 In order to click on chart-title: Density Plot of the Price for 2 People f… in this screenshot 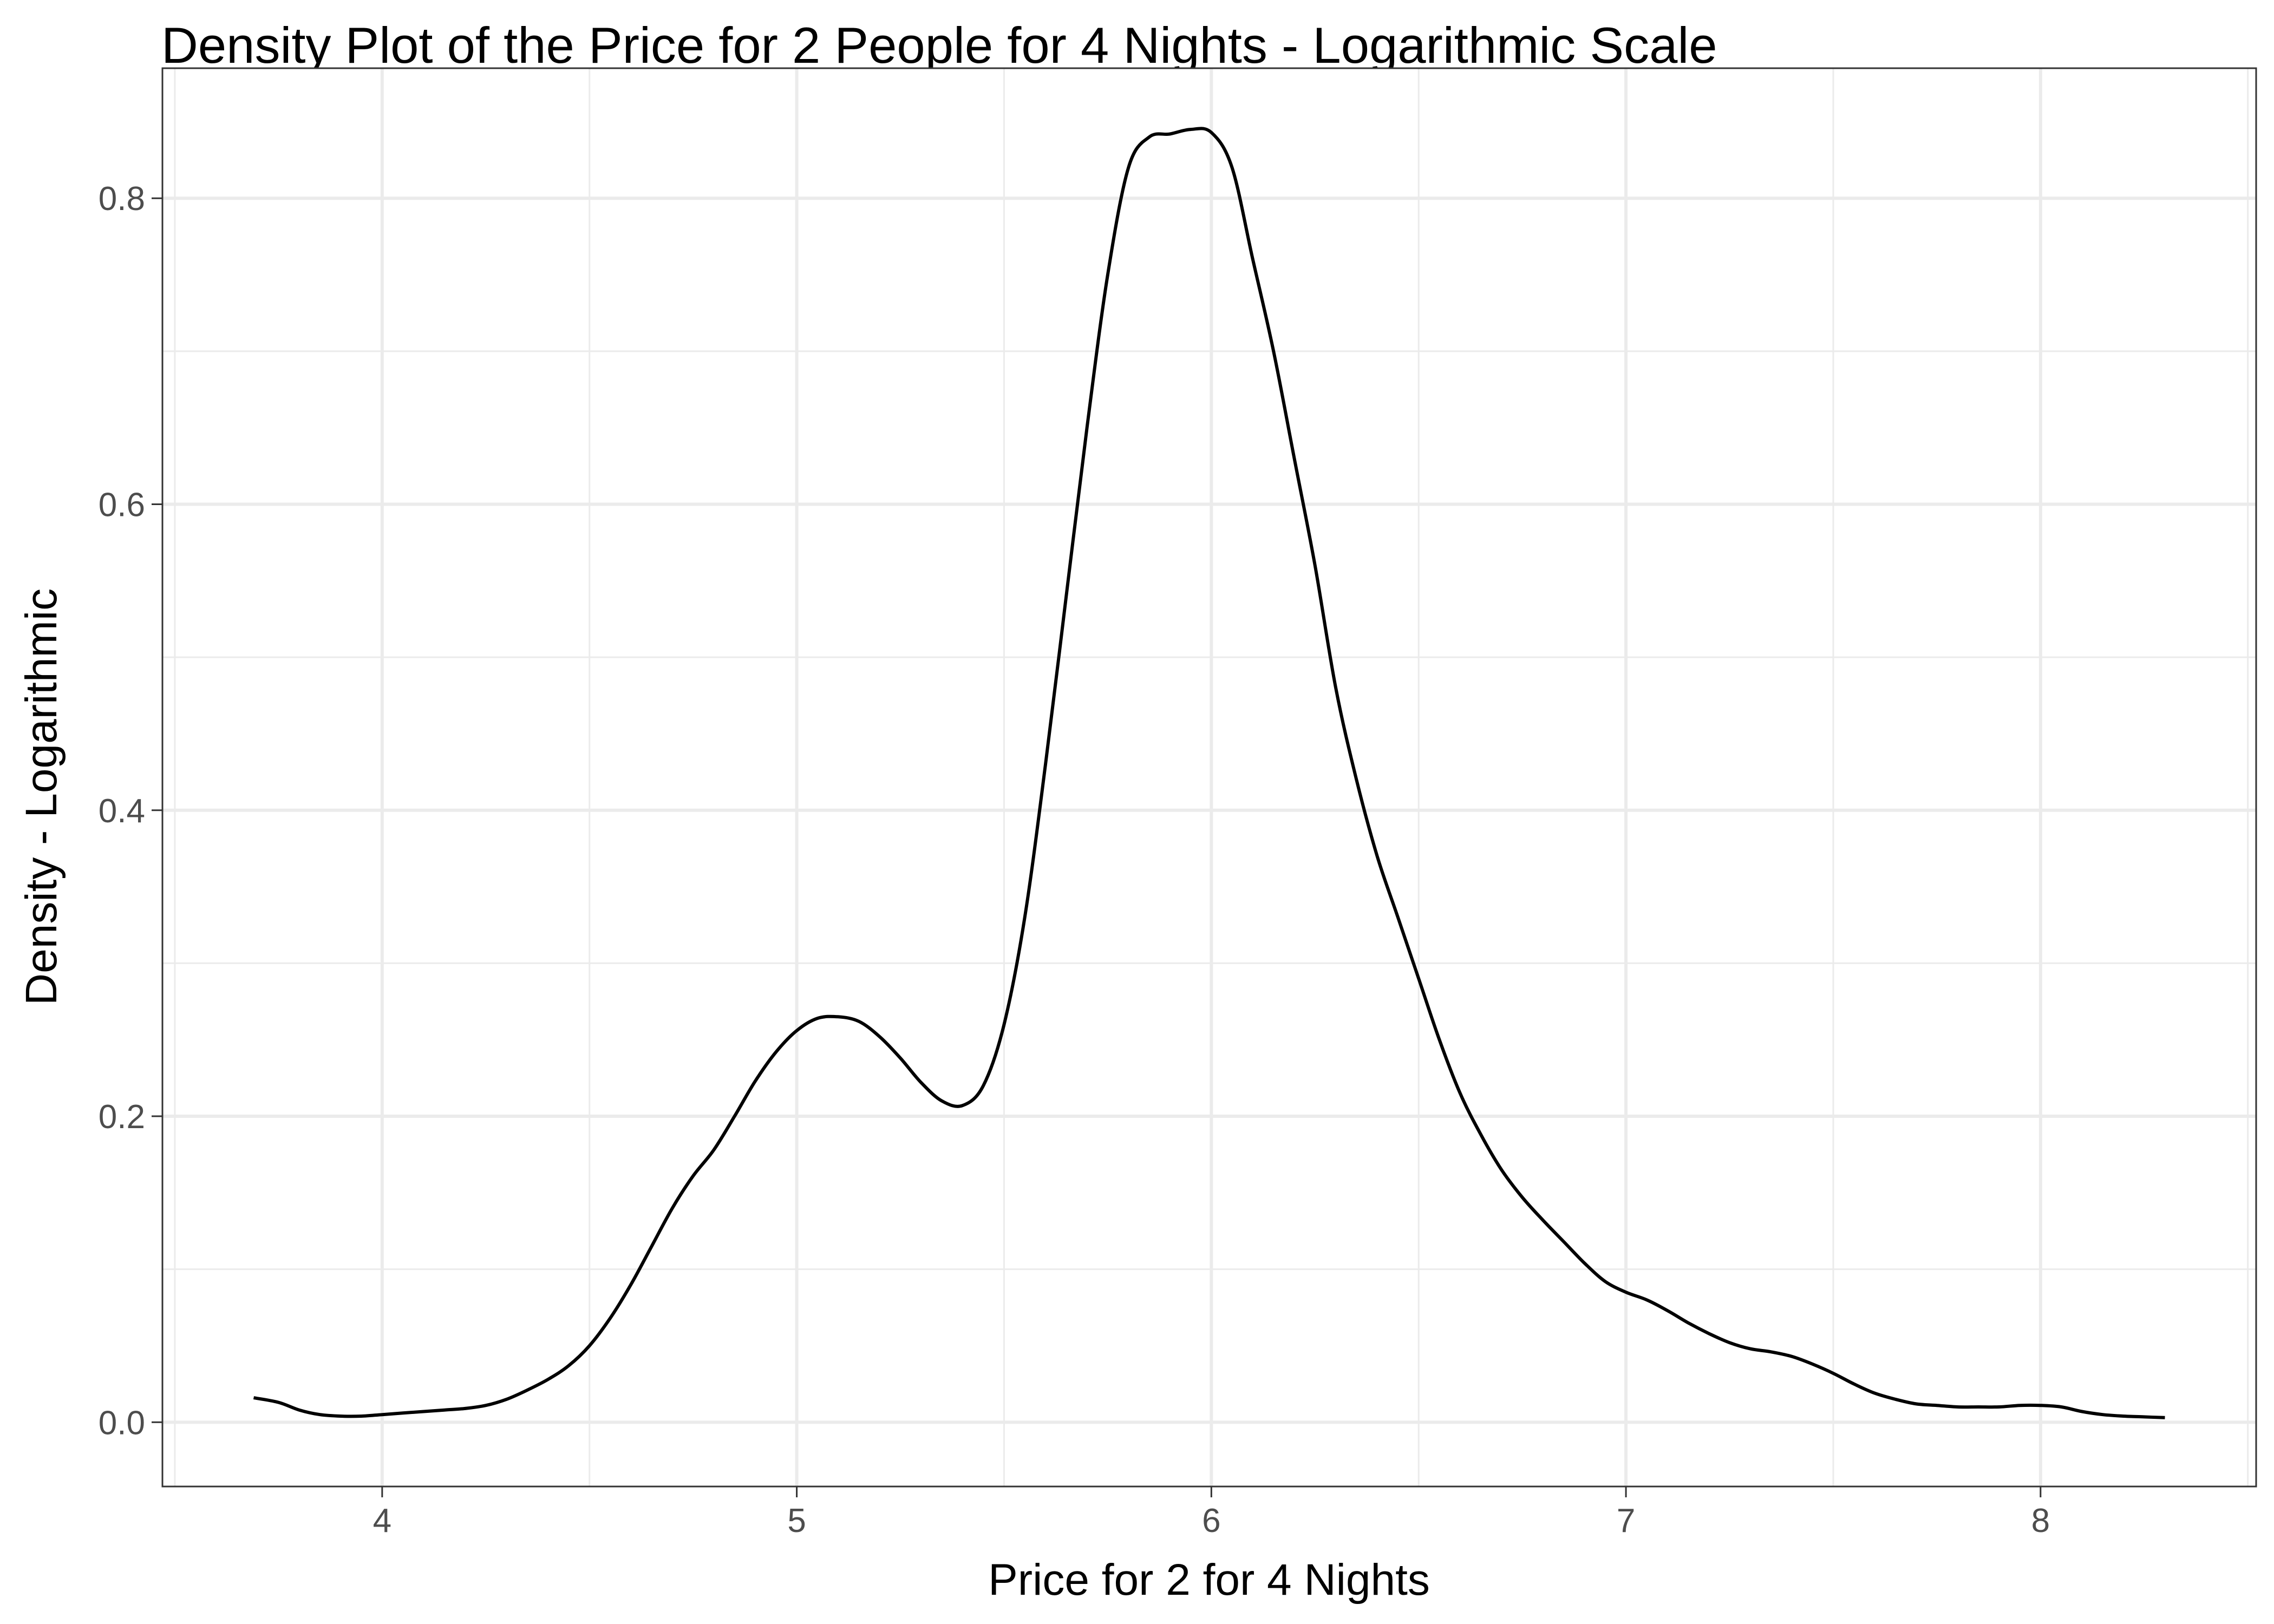, I will do `click(939, 45)`.